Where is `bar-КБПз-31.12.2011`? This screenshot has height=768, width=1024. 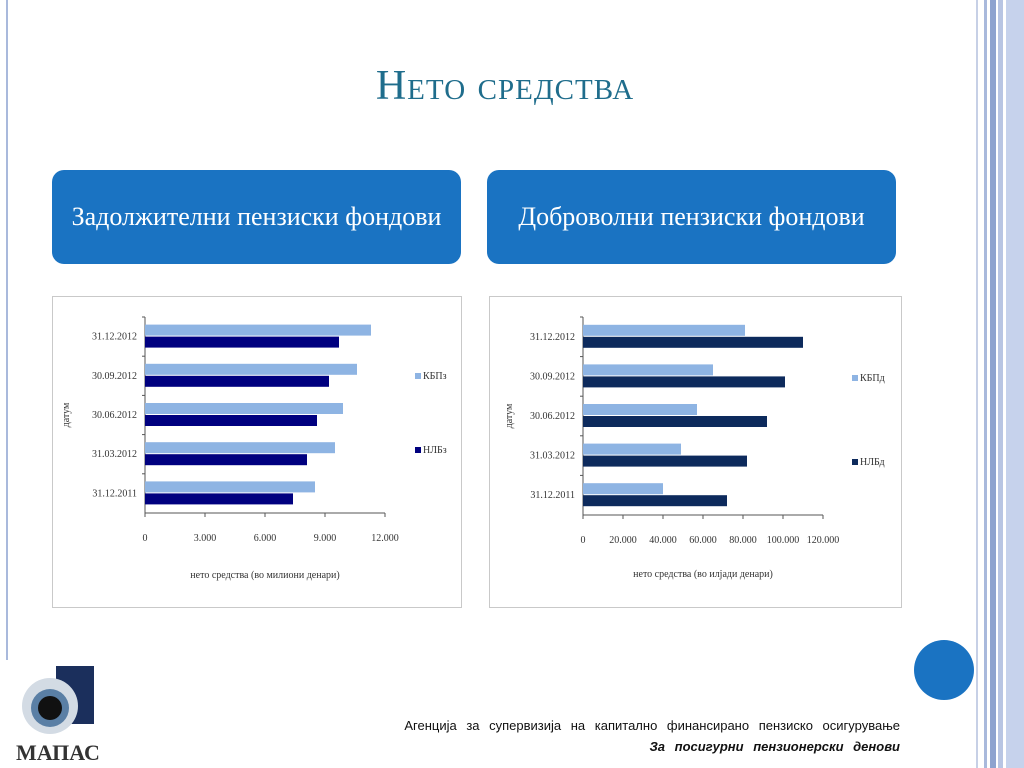
bar-КБПз-31.12.2011 is located at coordinates (230, 487).